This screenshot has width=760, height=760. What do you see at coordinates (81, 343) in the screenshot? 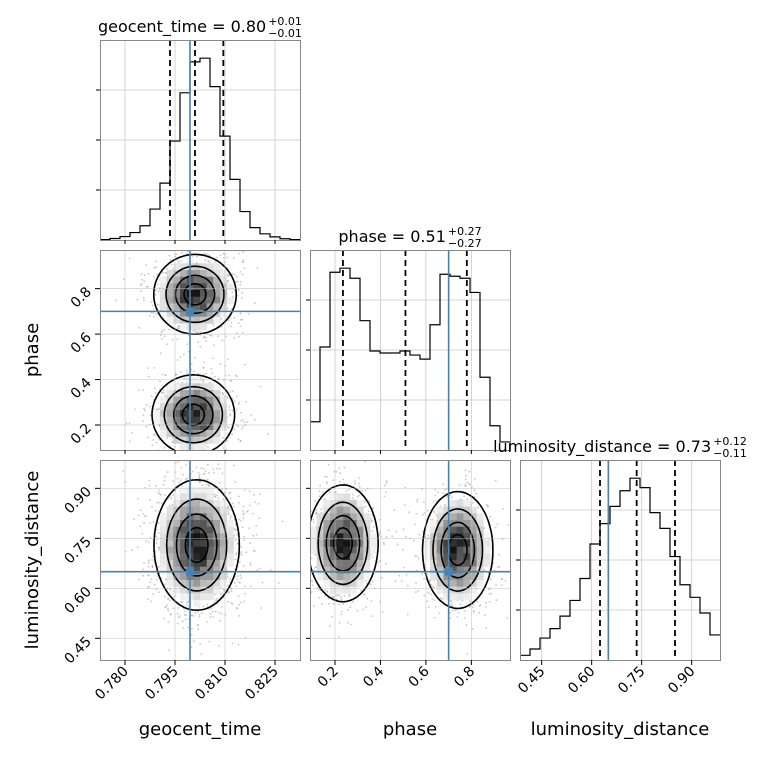
I see `y-tick-label: 0.6` at bounding box center [81, 343].